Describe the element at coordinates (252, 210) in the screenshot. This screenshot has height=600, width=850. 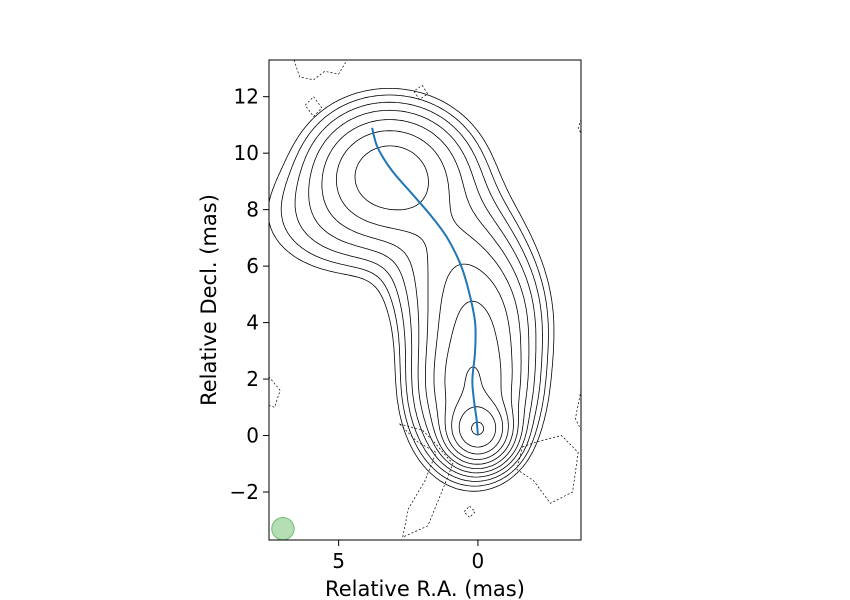
I see `y-tick-label: 8` at that location.